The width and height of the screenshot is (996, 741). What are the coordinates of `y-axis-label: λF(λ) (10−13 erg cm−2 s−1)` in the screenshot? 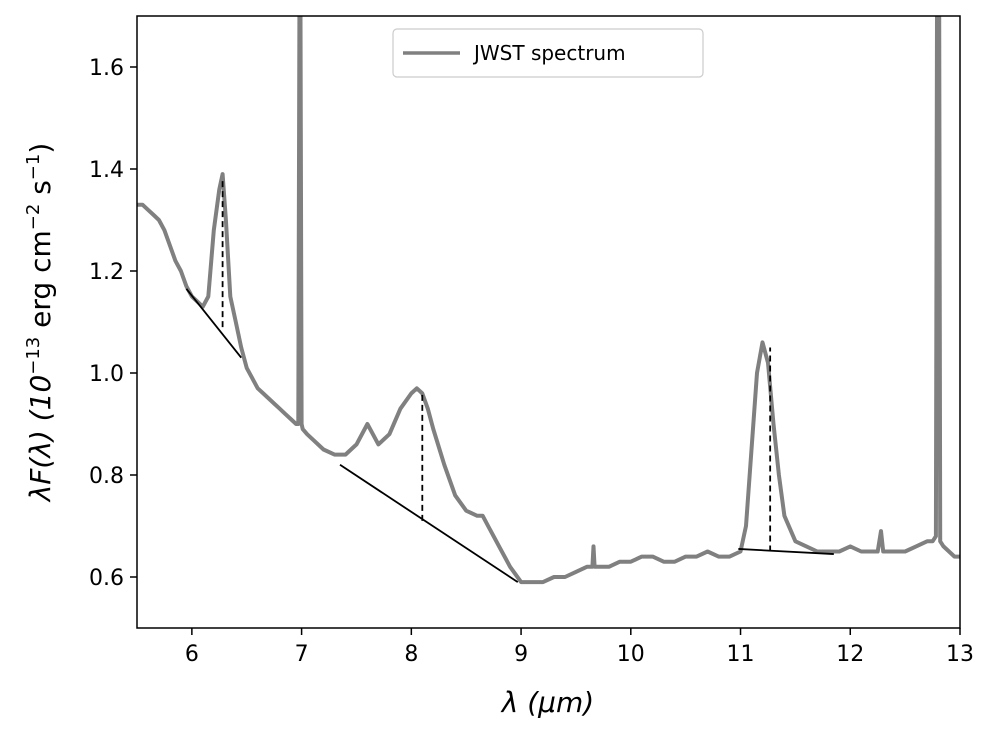 It's located at (40, 323).